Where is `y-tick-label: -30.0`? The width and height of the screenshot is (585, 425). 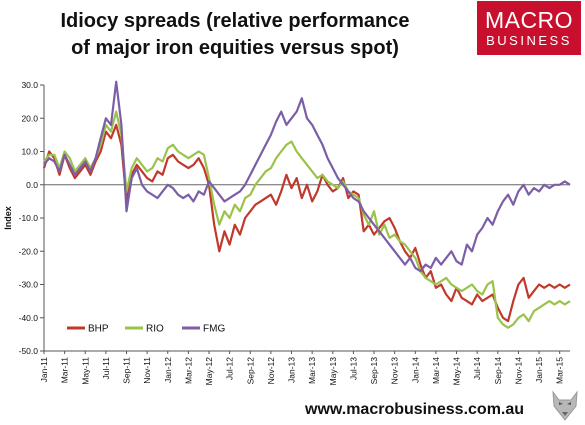
y-tick-label: -30.0 is located at coordinates (29, 285).